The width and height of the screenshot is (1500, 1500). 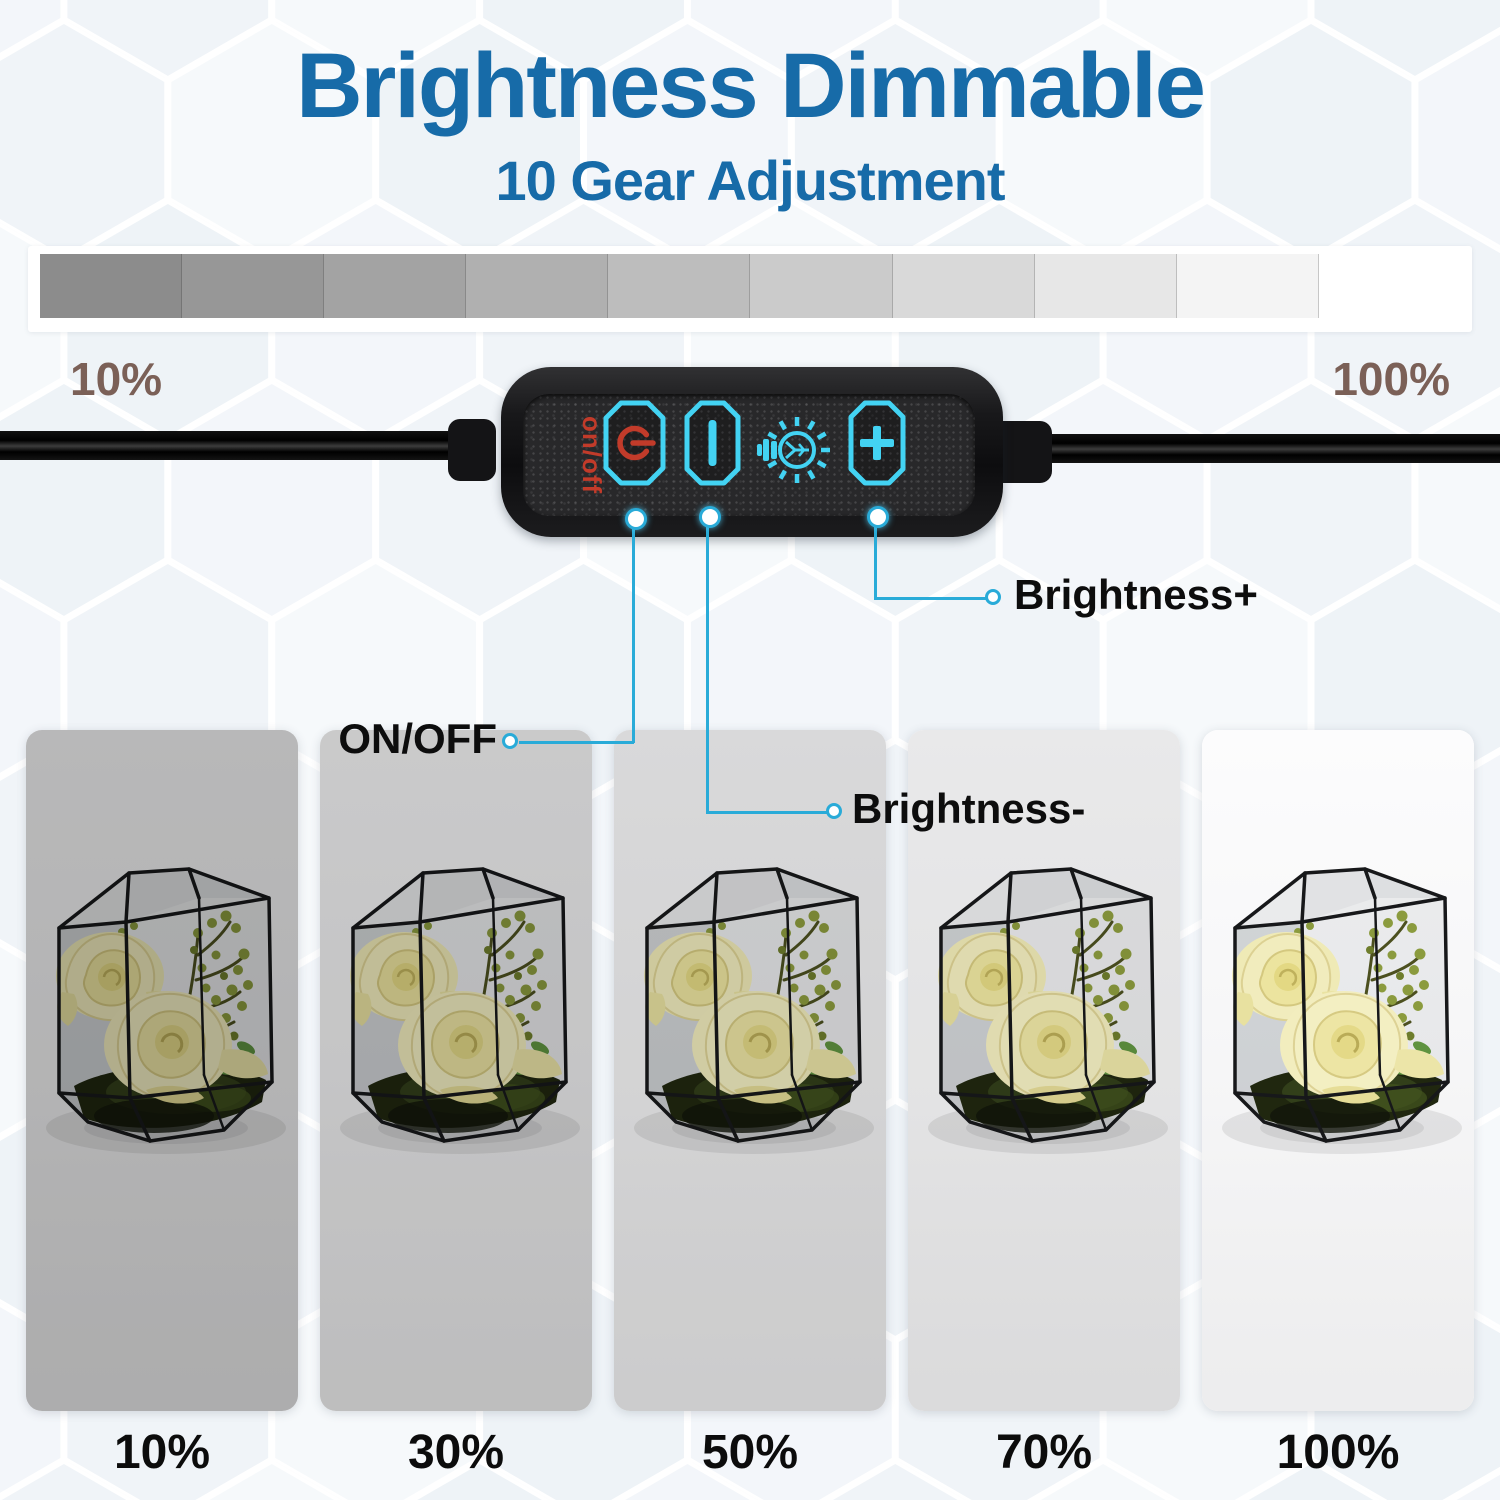 I want to click on callout-line-minus-v, so click(x=707, y=664).